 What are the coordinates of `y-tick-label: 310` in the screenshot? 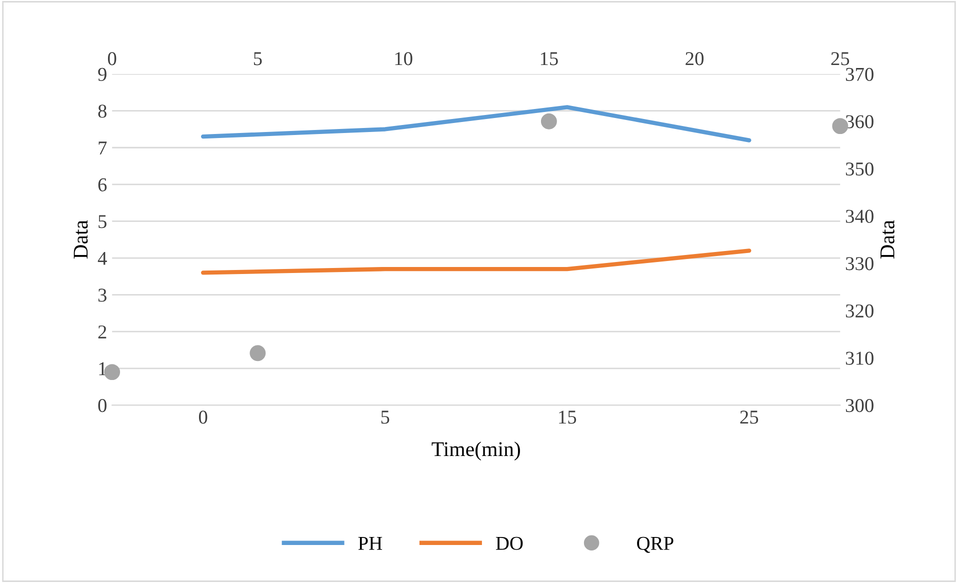 It's located at (860, 358).